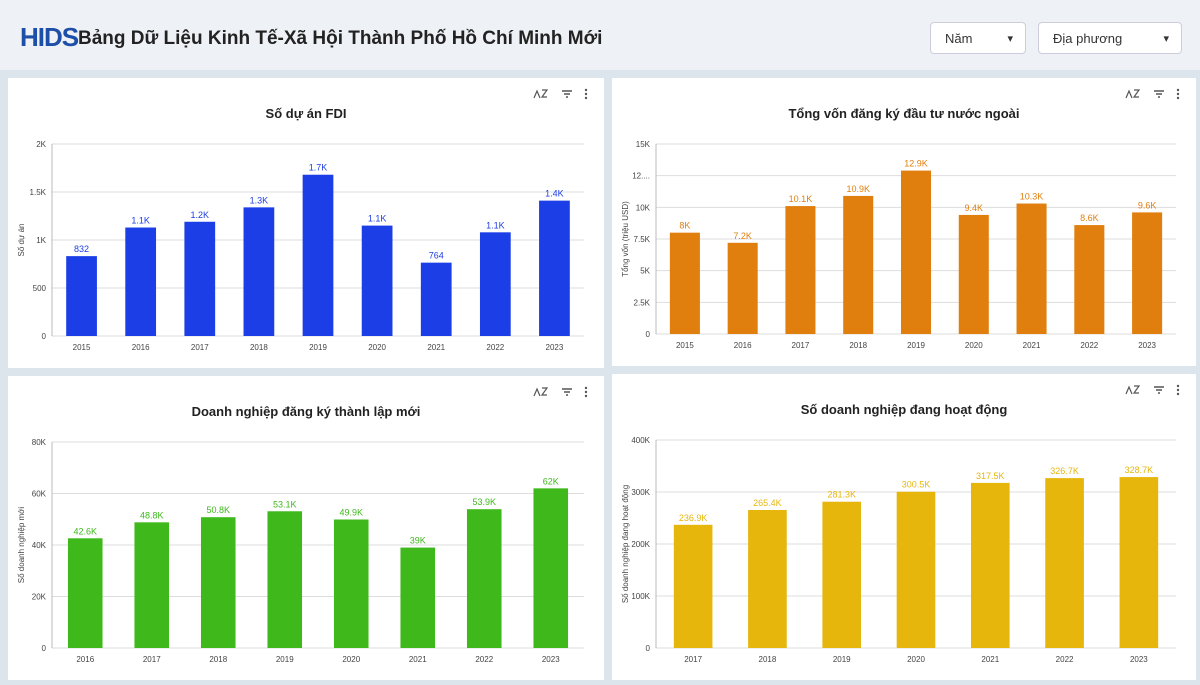  Describe the element at coordinates (318, 168) in the screenshot. I see `data-label: 1.7K` at that location.